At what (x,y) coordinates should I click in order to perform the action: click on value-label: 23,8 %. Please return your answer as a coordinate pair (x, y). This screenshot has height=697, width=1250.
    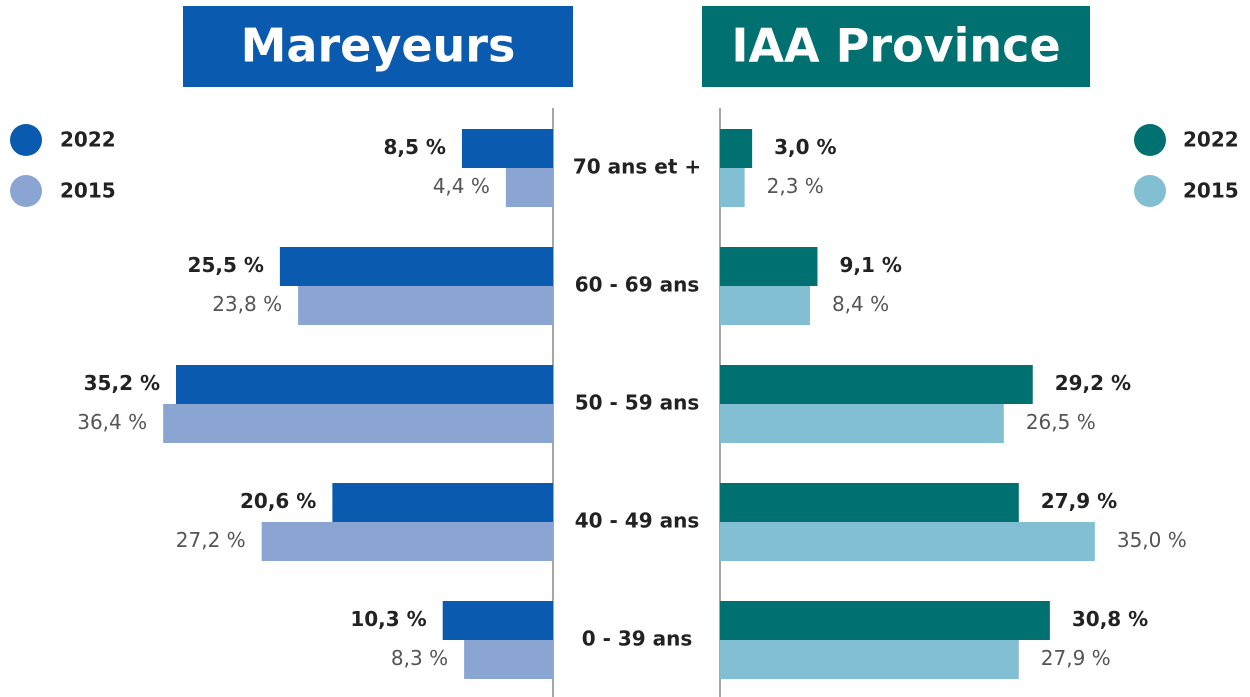
    Looking at the image, I should click on (247, 304).